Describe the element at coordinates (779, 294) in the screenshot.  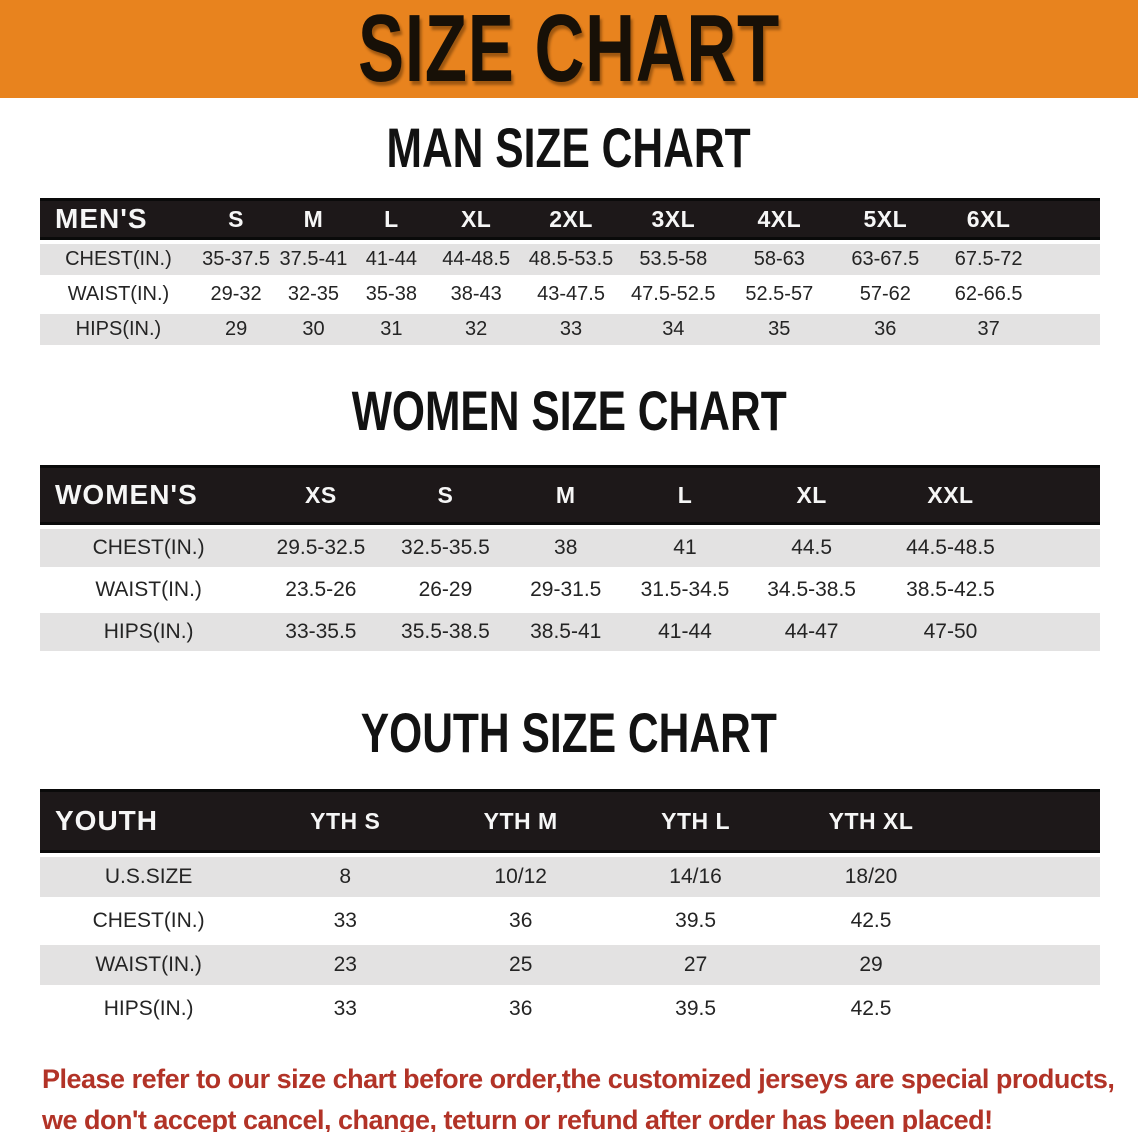
I see `size-value: 52.5-57` at that location.